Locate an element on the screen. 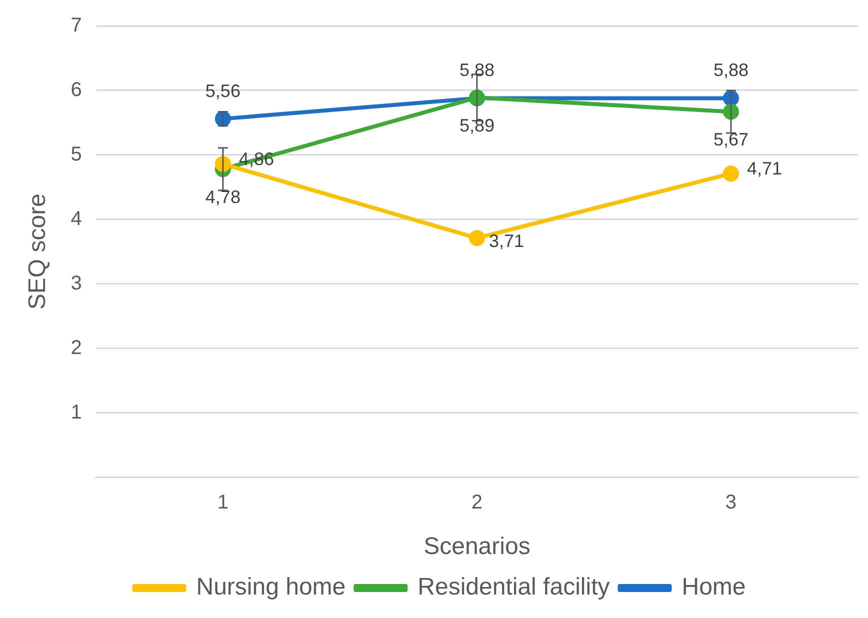 The width and height of the screenshot is (868, 618). x-tick-label: 1 is located at coordinates (222, 503).